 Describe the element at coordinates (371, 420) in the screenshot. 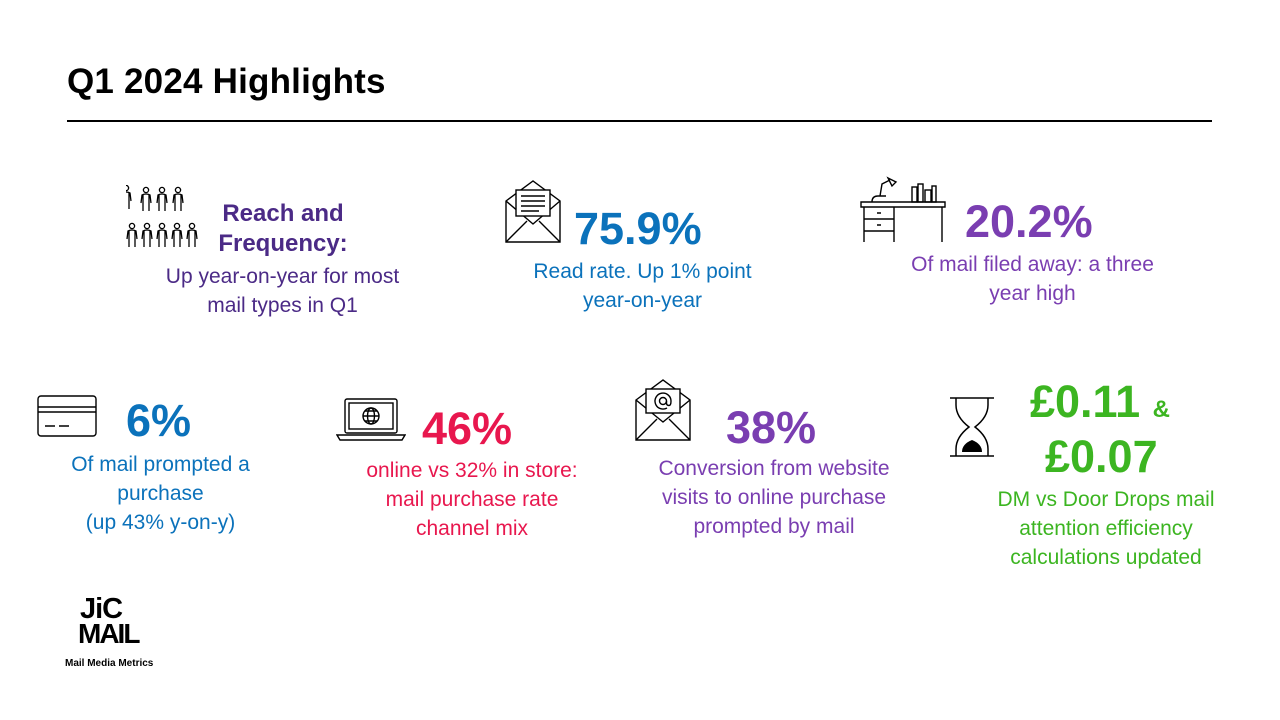

I see `laptop-globe-icon` at that location.